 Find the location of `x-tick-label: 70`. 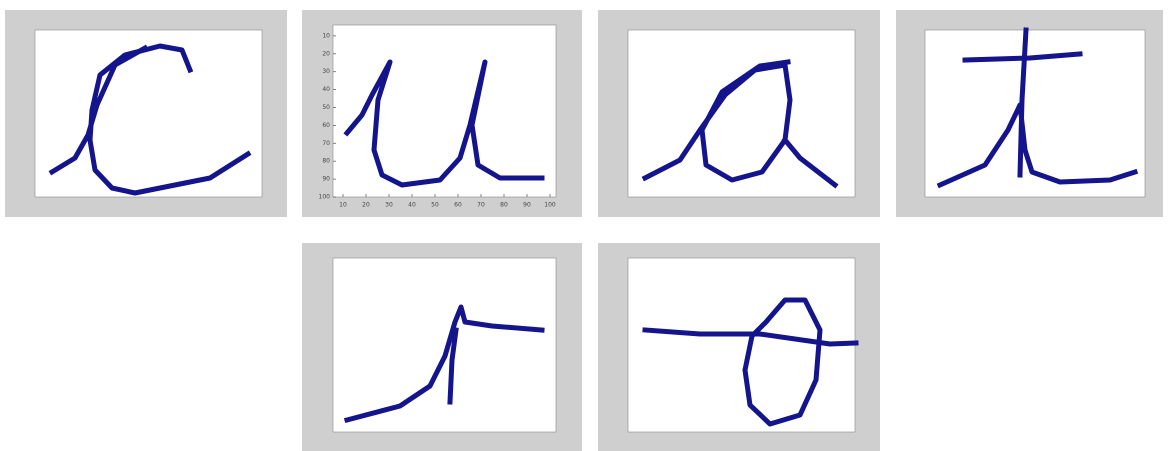

x-tick-label: 70 is located at coordinates (481, 205).